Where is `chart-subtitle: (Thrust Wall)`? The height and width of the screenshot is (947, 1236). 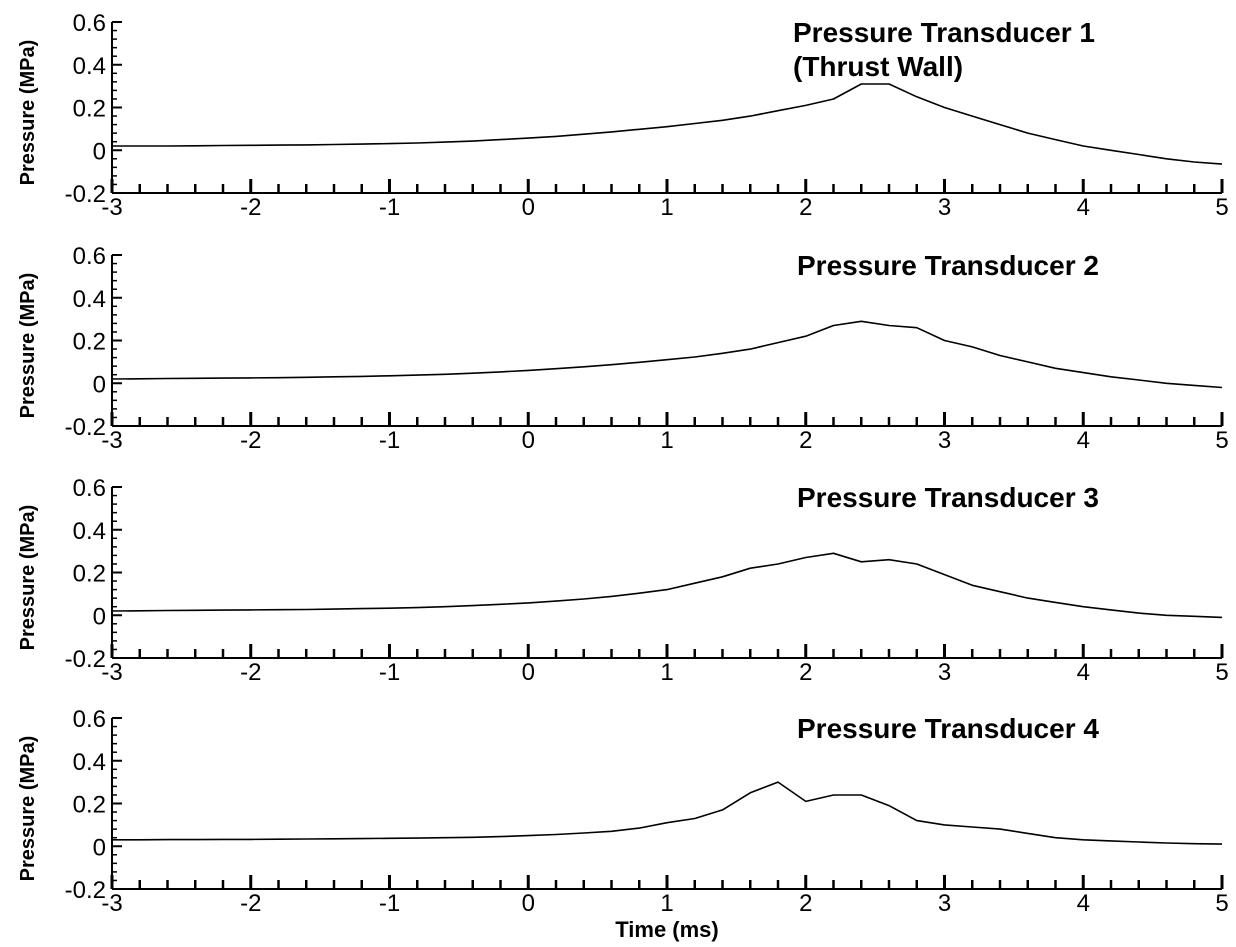
chart-subtitle: (Thrust Wall) is located at coordinates (878, 66).